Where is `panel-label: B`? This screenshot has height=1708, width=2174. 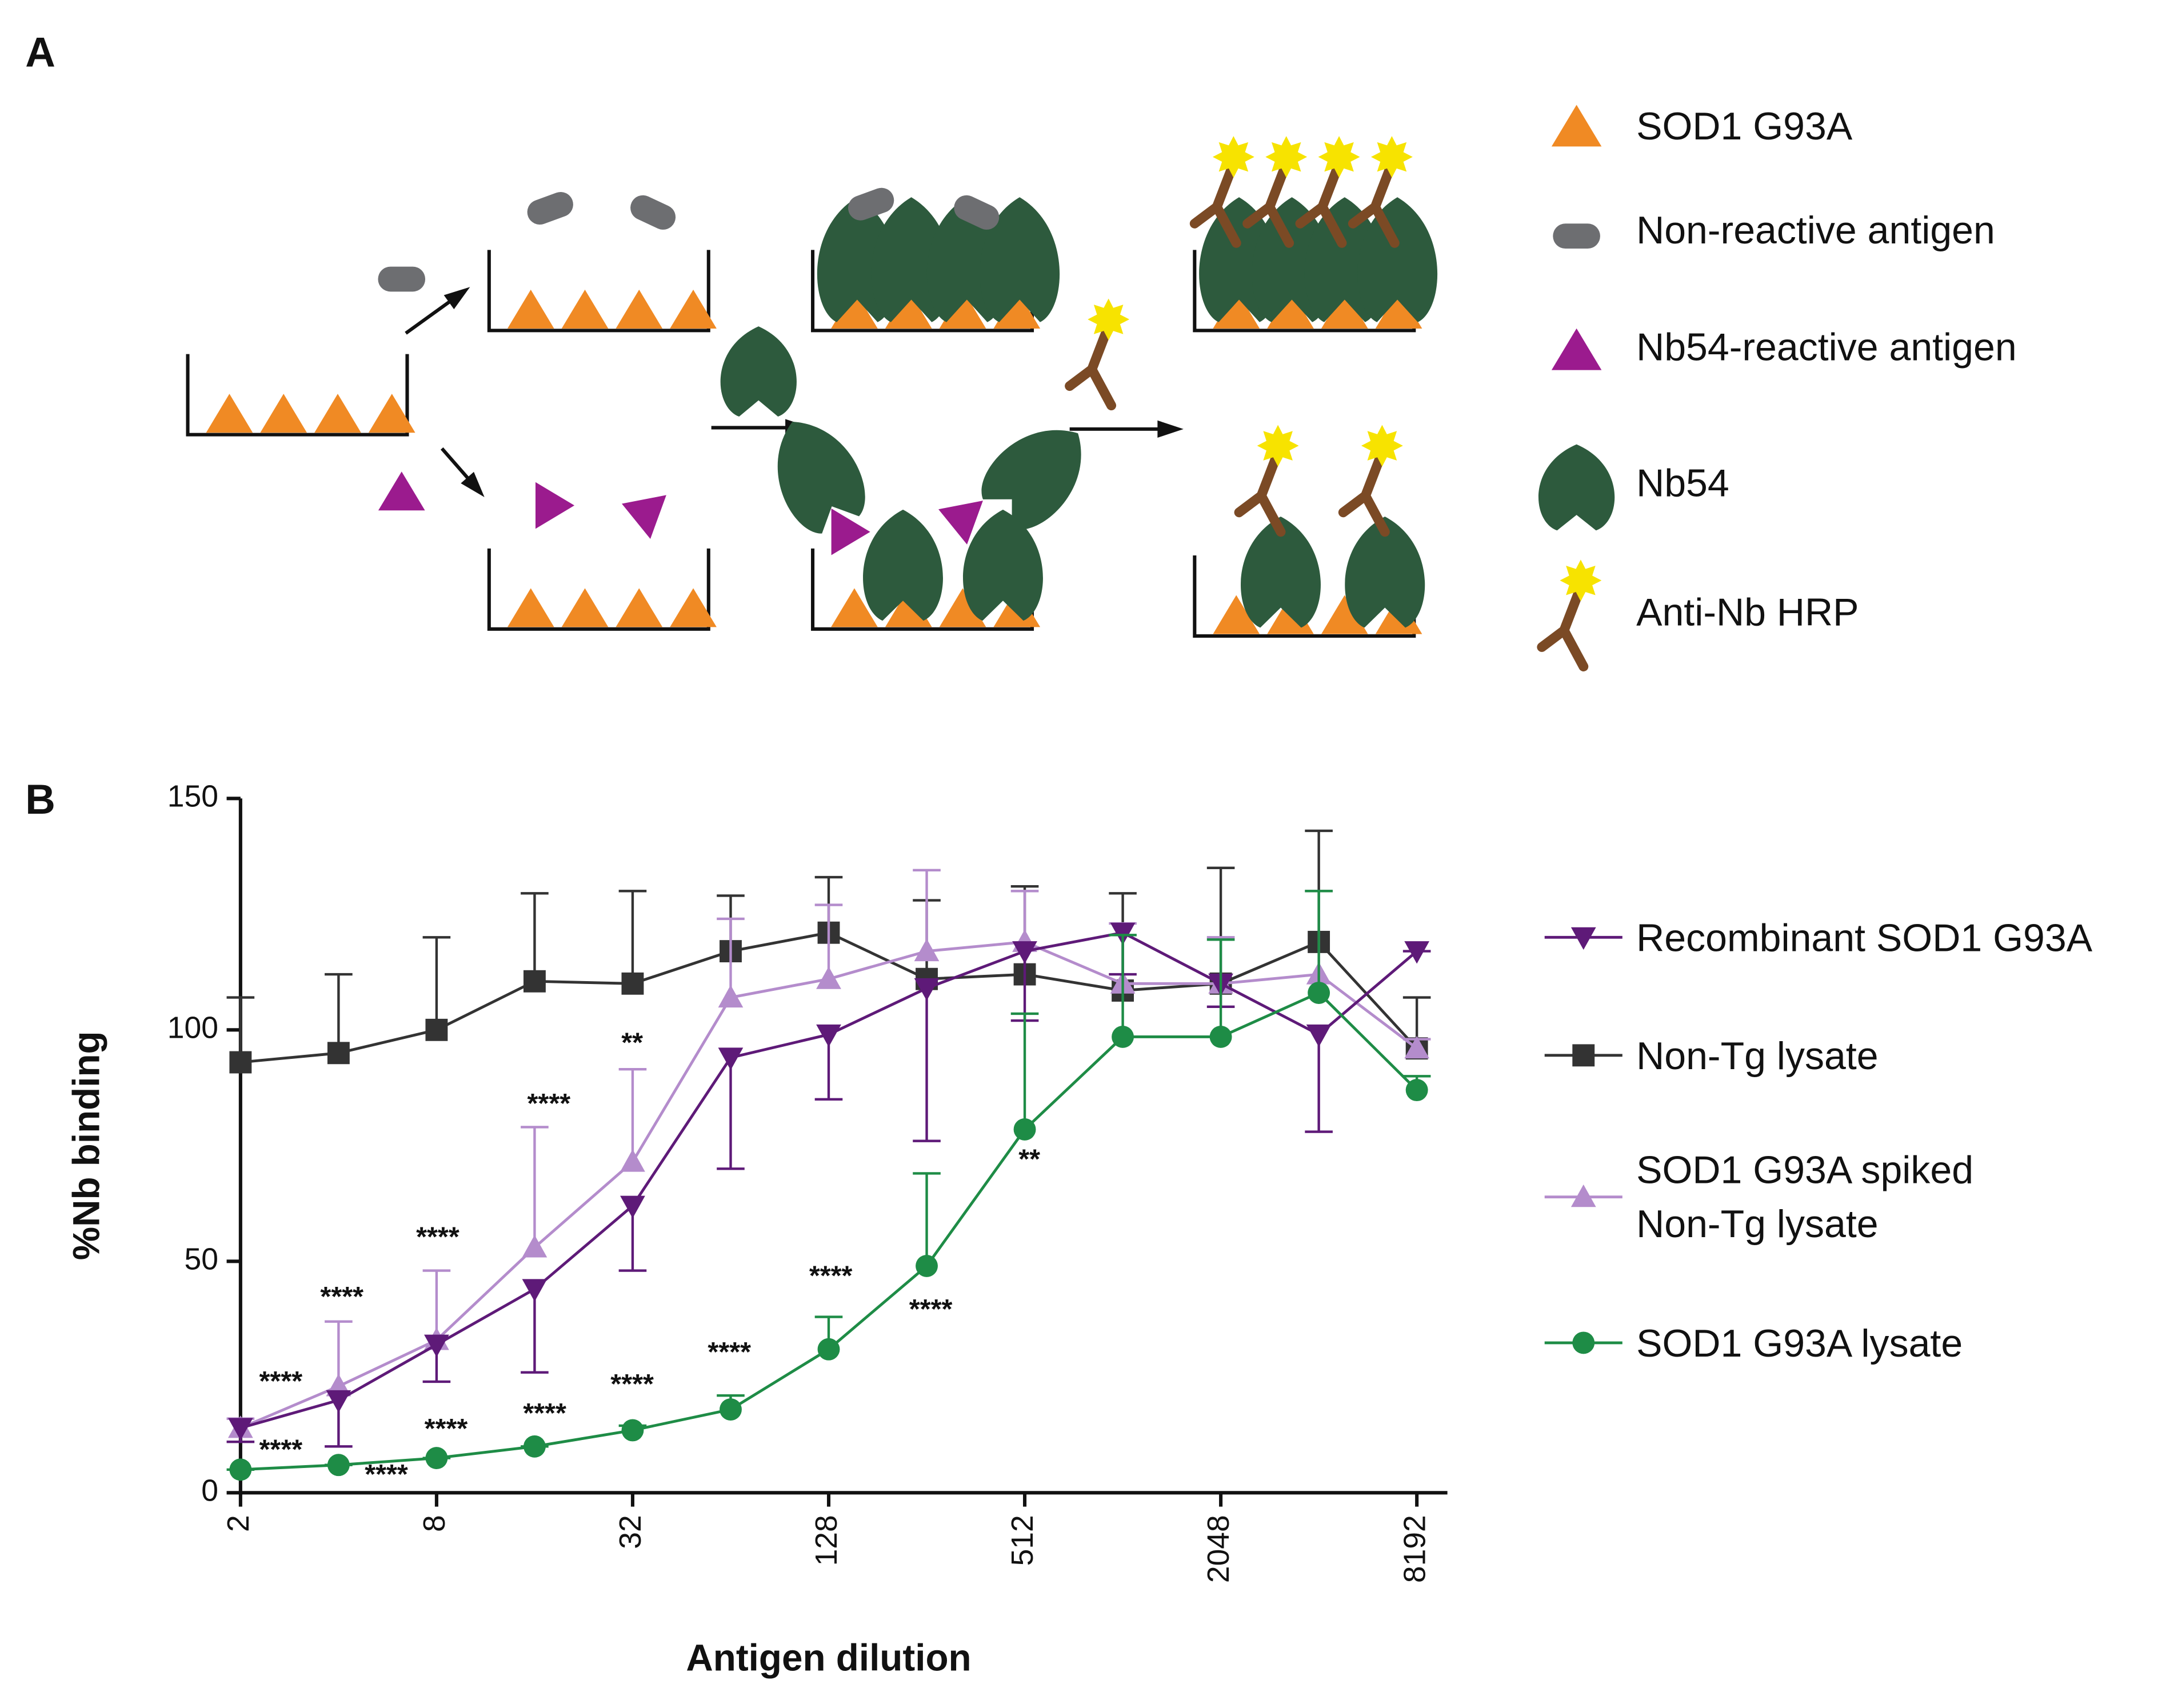 panel-label: B is located at coordinates (40, 800).